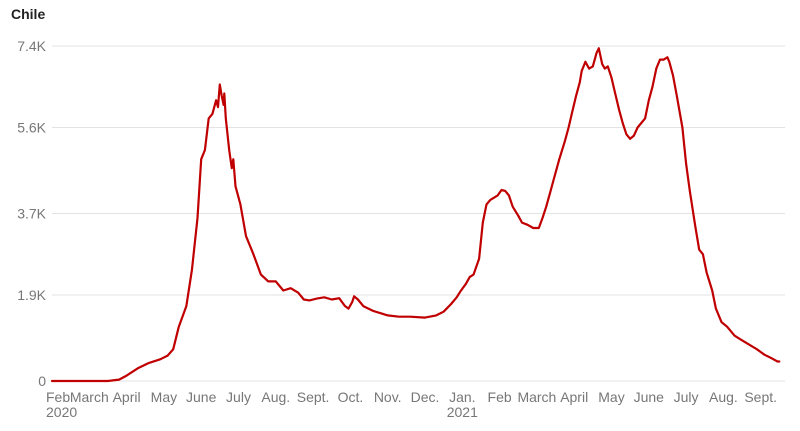 Image resolution: width=800 pixels, height=431 pixels. I want to click on x-tick-label: Dec., so click(425, 397).